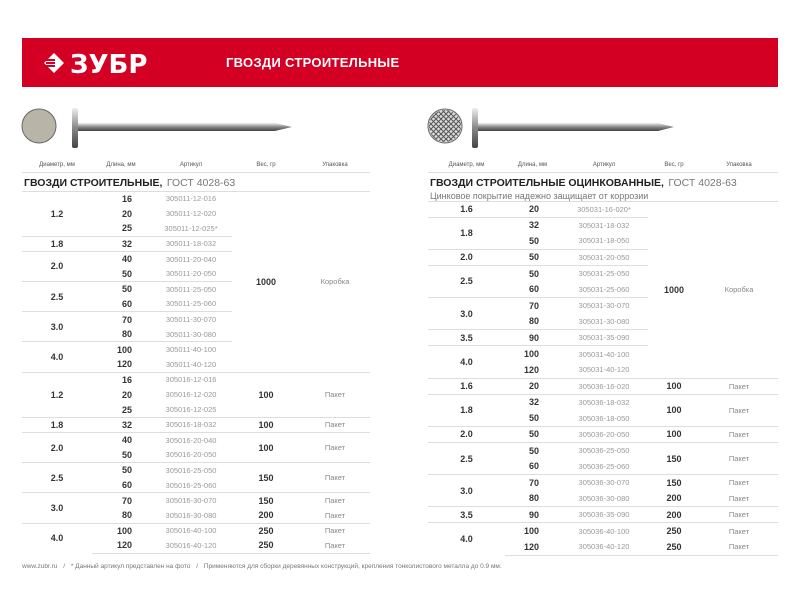 Image resolution: width=800 pixels, height=600 pixels. What do you see at coordinates (121, 546) in the screenshot?
I see `length-cell: 120` at bounding box center [121, 546].